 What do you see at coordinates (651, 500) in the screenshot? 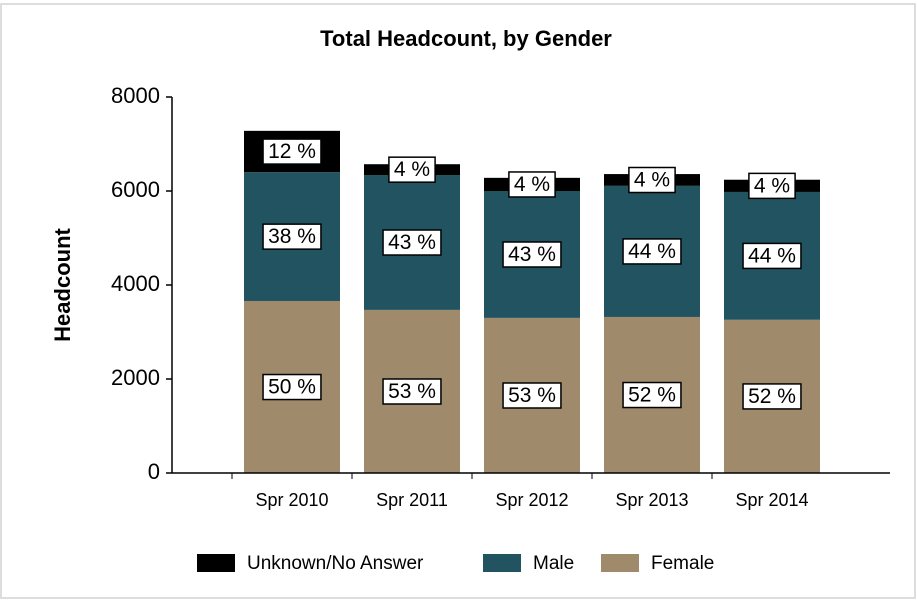
I see `x-tick-label: Spr 2013` at bounding box center [651, 500].